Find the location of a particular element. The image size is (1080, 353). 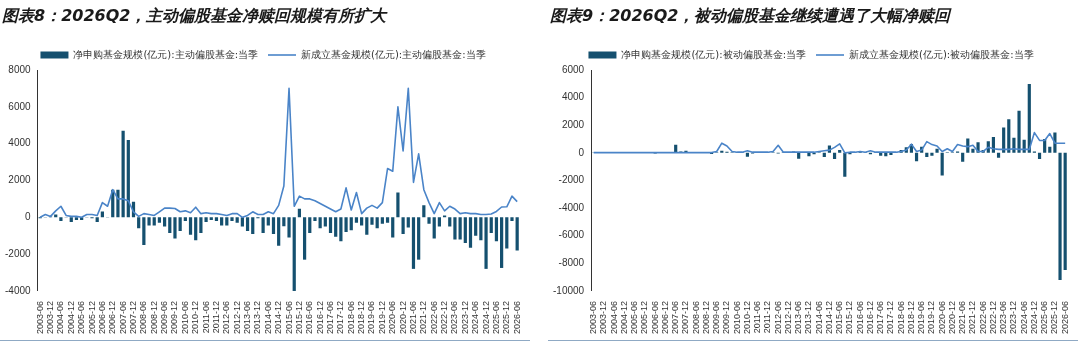

x-tick-label: 2026-06 is located at coordinates (1064, 317).